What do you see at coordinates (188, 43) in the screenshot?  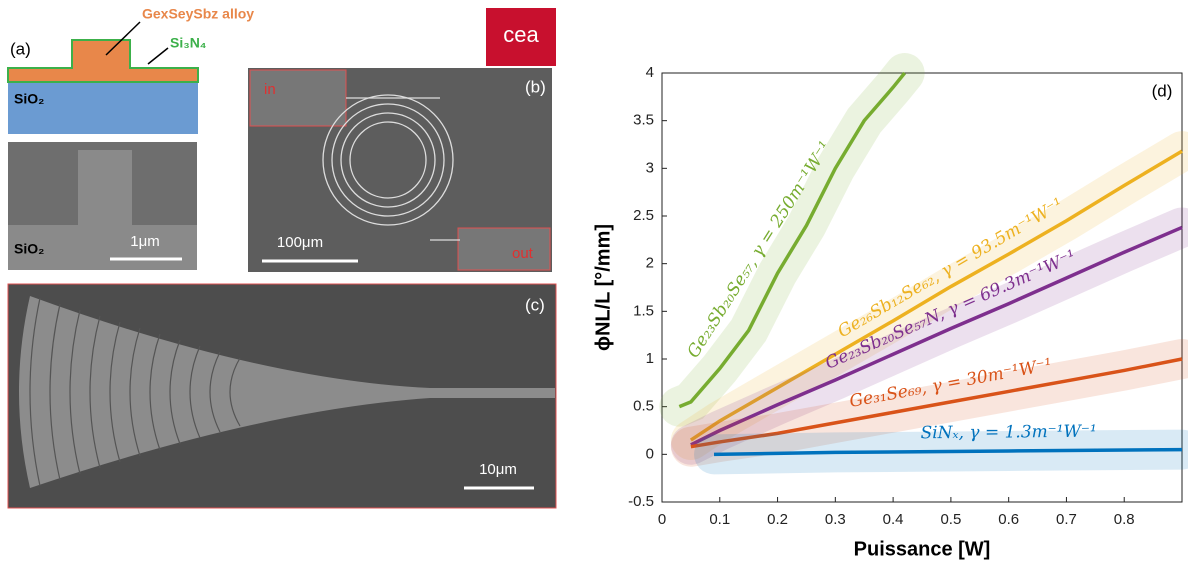 I see `cladding-label: Si₃N₄` at bounding box center [188, 43].